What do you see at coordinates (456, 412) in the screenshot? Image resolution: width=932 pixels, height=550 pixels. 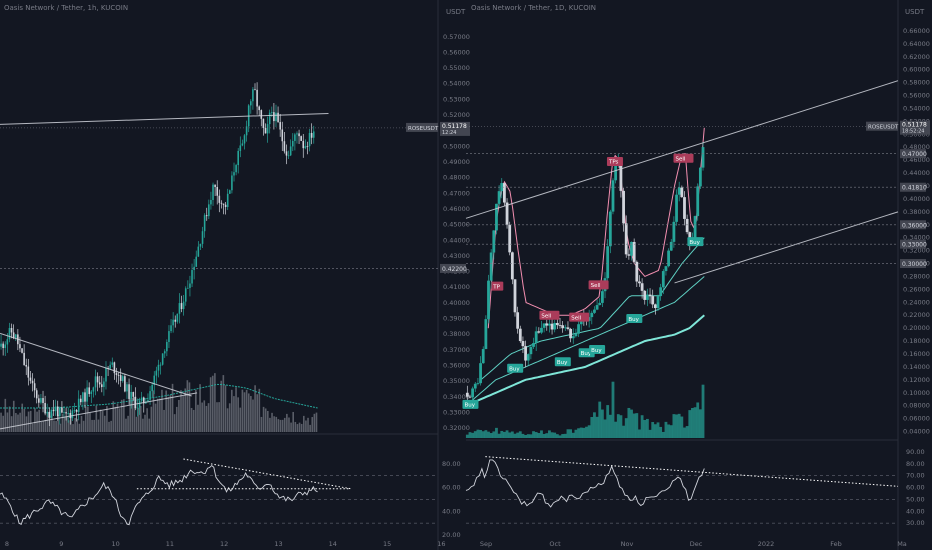 I see `pane0-y-tick-label: 0.33000` at bounding box center [456, 412].